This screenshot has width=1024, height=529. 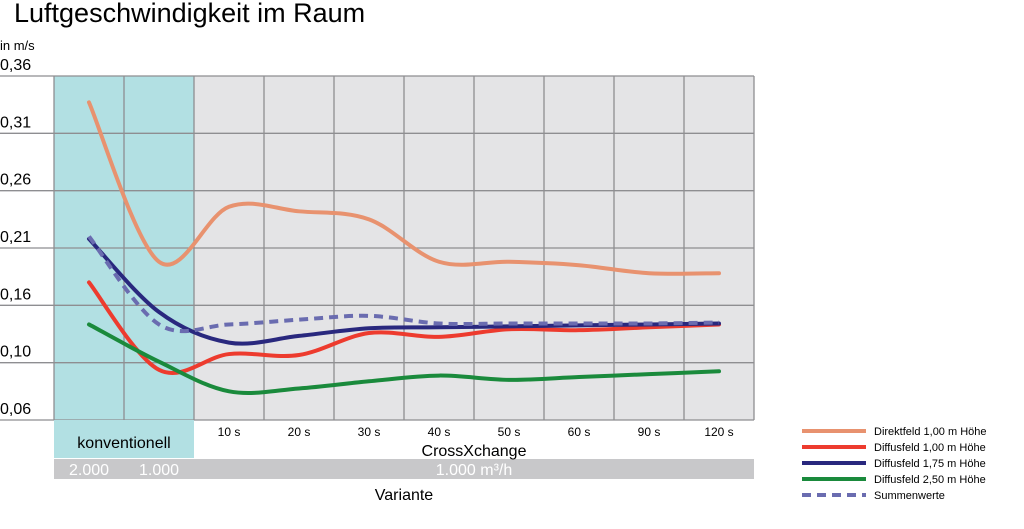 What do you see at coordinates (930, 480) in the screenshot?
I see `legend-entry: Diffusfeld 2,50 m Höhe` at bounding box center [930, 480].